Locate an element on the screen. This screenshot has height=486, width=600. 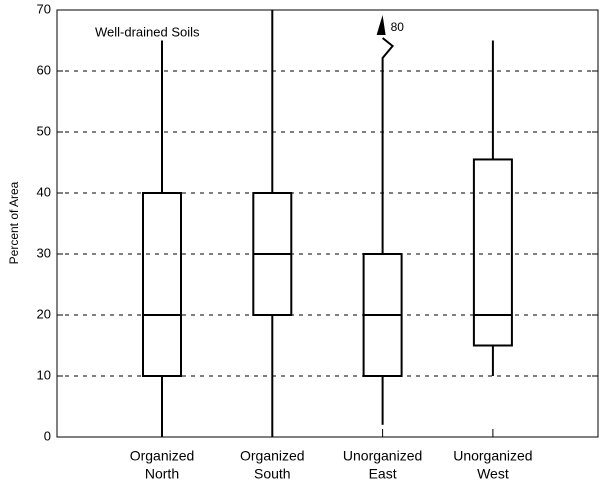
whisker-high is located at coordinates (388, 145).